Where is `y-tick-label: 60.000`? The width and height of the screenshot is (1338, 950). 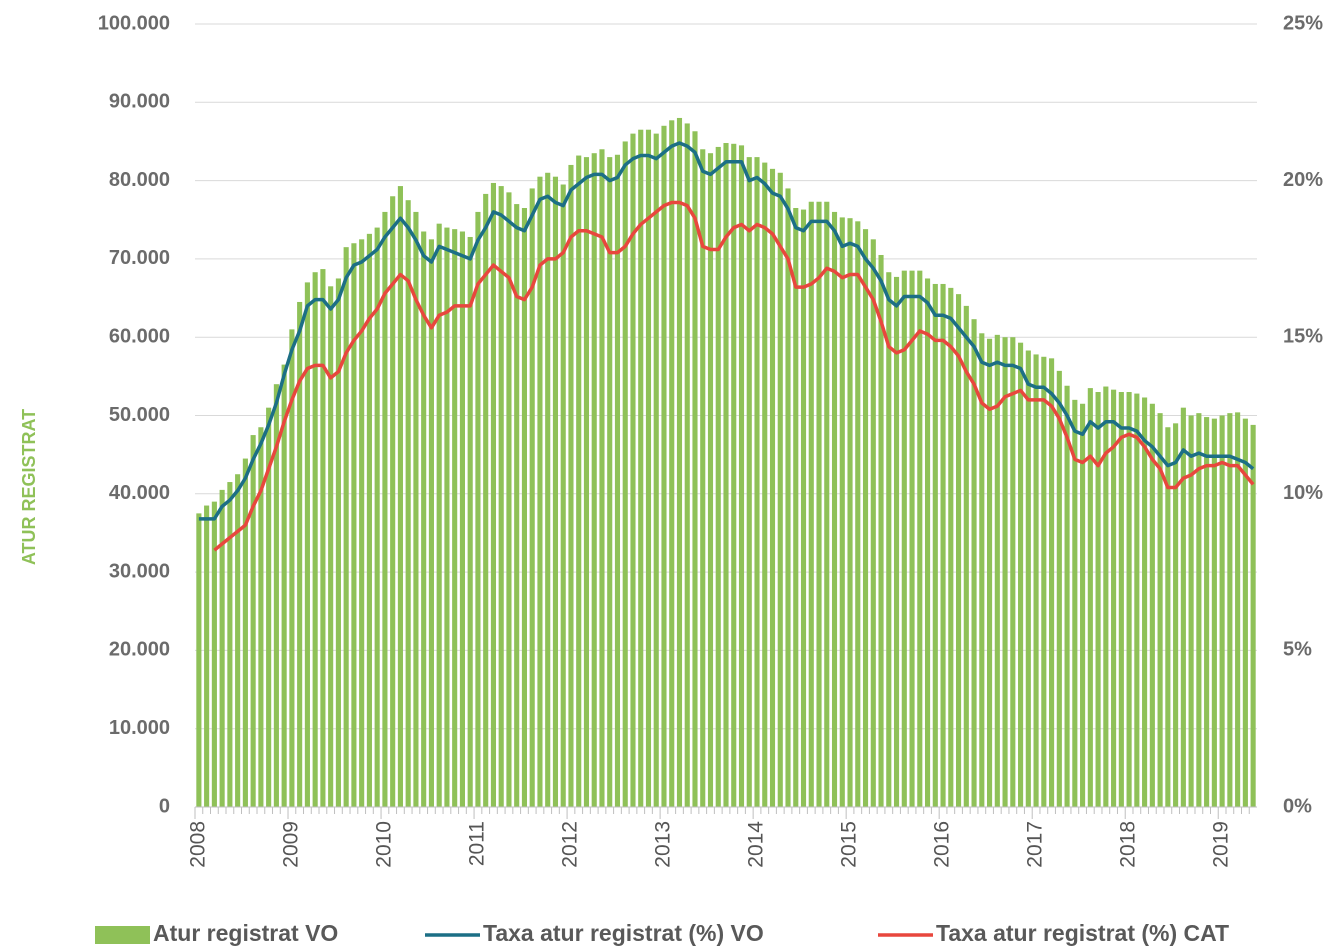 y-tick-label: 60.000 is located at coordinates (139, 336).